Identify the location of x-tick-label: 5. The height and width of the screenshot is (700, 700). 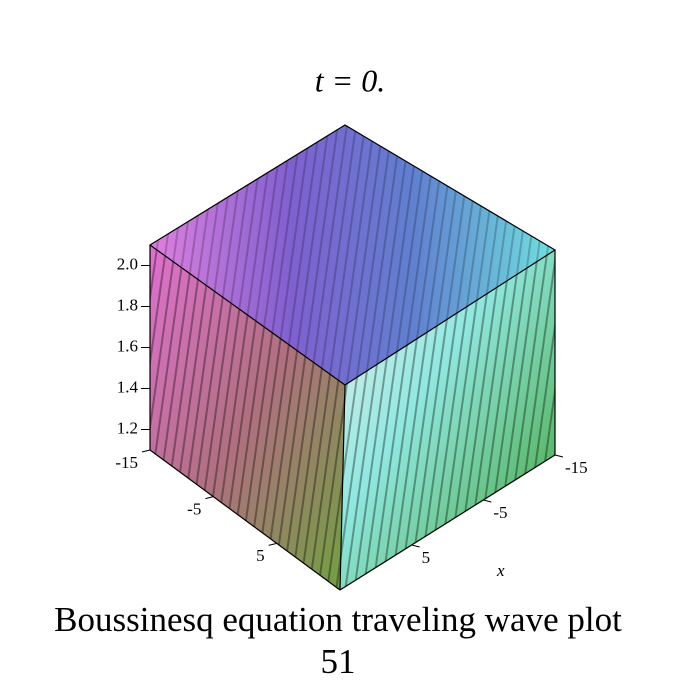
(426, 557).